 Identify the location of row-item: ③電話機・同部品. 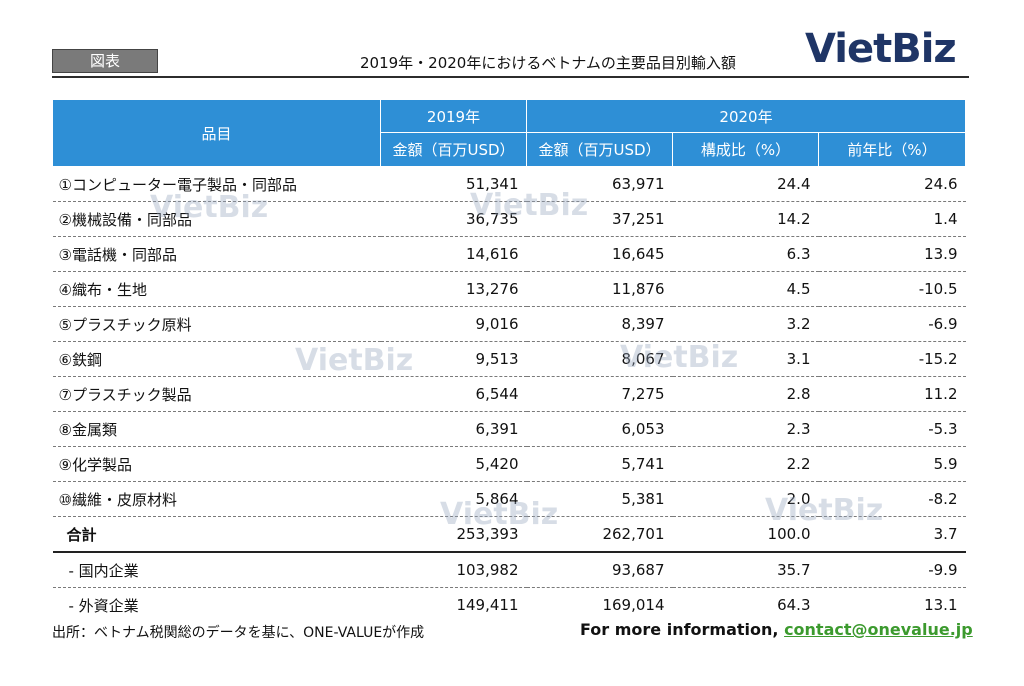
(216, 254).